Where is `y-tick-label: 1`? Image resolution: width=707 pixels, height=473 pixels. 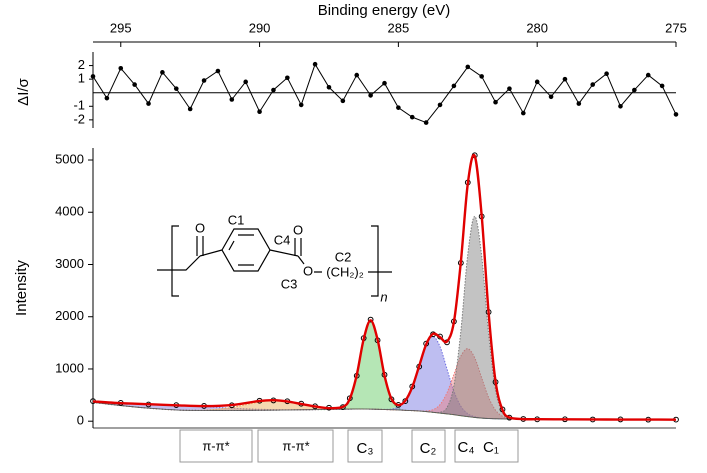 y-tick-label: 1 is located at coordinates (81, 78).